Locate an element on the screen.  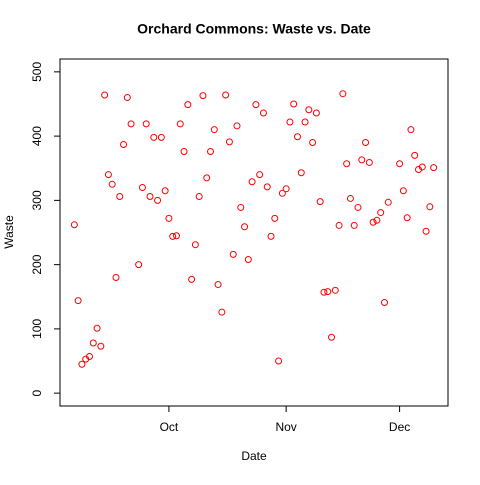
y-axis-label: Waste is located at coordinates (9, 232).